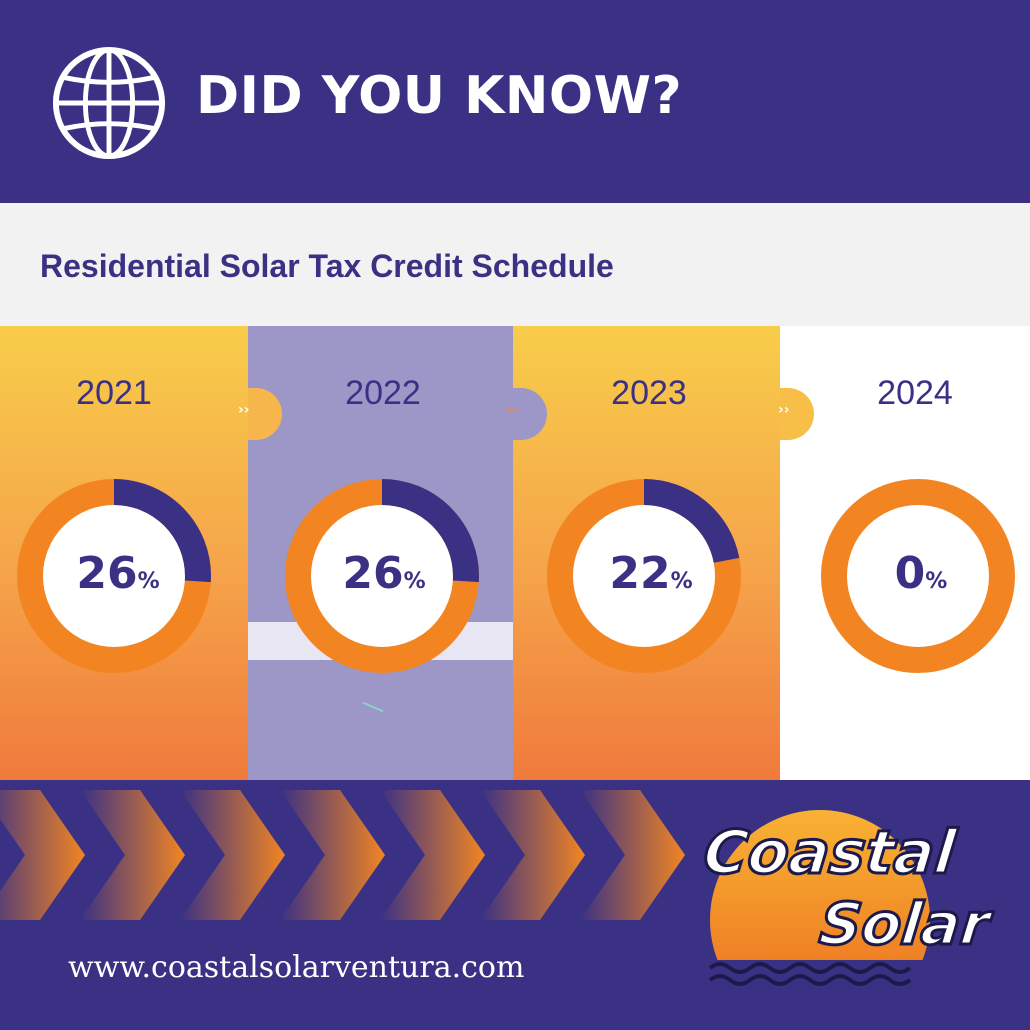 This screenshot has height=1030, width=1030. I want to click on year-label: 2022, so click(383, 393).